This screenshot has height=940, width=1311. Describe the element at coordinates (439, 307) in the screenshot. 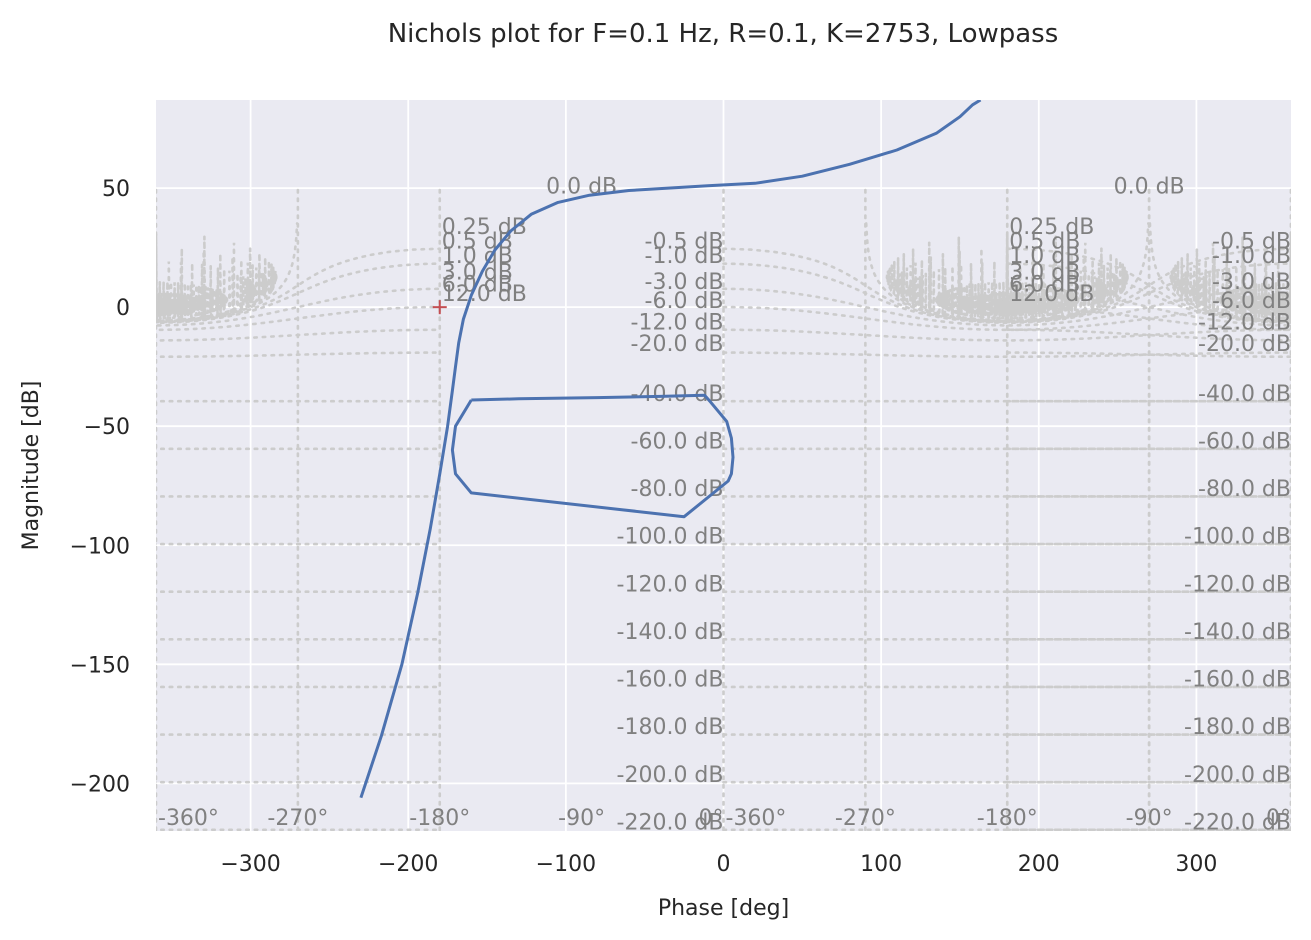

I see `critical-point-marker` at that location.